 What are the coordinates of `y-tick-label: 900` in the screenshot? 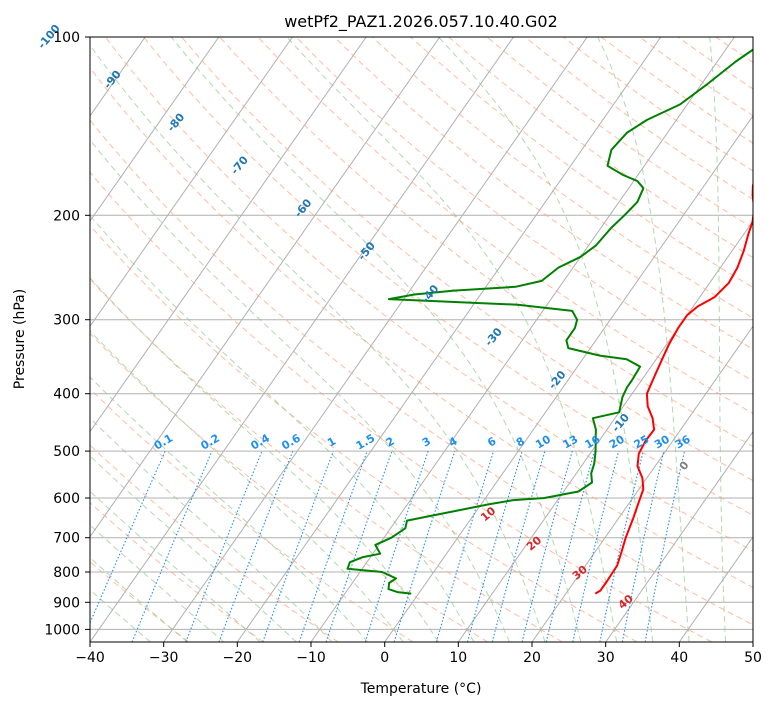 It's located at (66, 603).